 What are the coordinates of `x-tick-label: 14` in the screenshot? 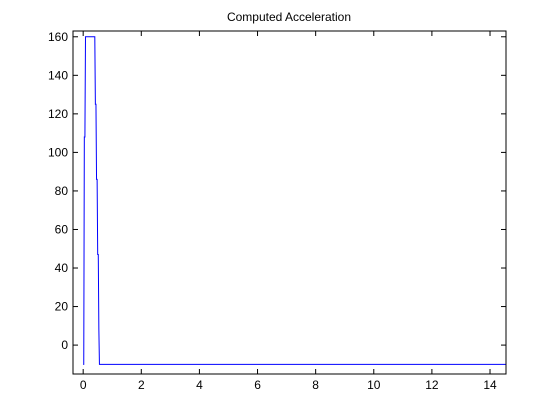 It's located at (490, 385).